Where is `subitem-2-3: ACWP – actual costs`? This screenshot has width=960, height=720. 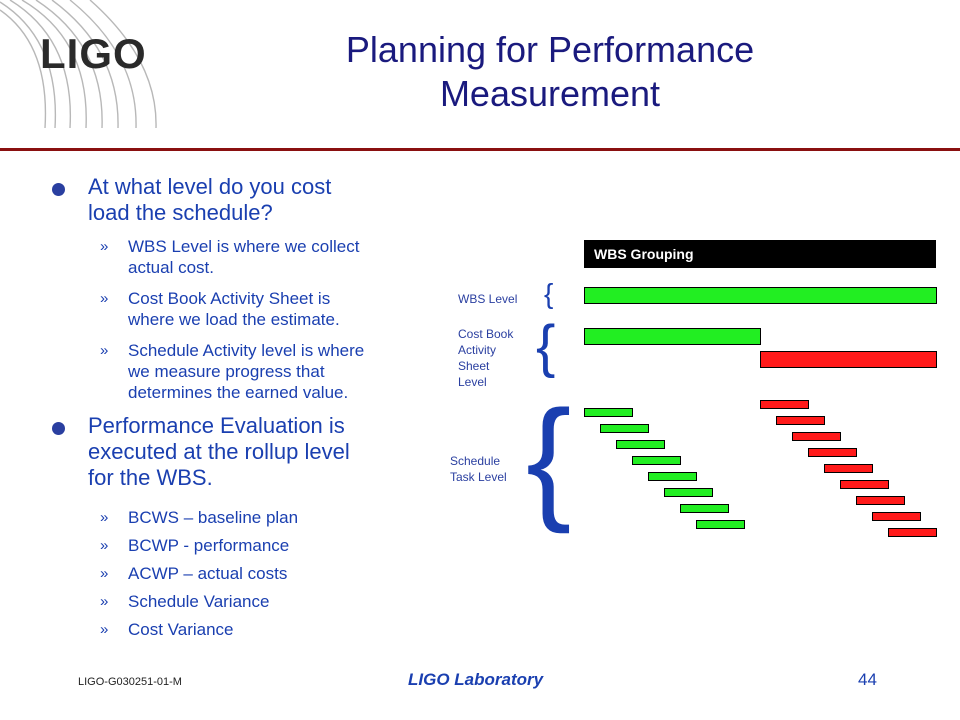 subitem-2-3: ACWP – actual costs is located at coordinates (208, 573).